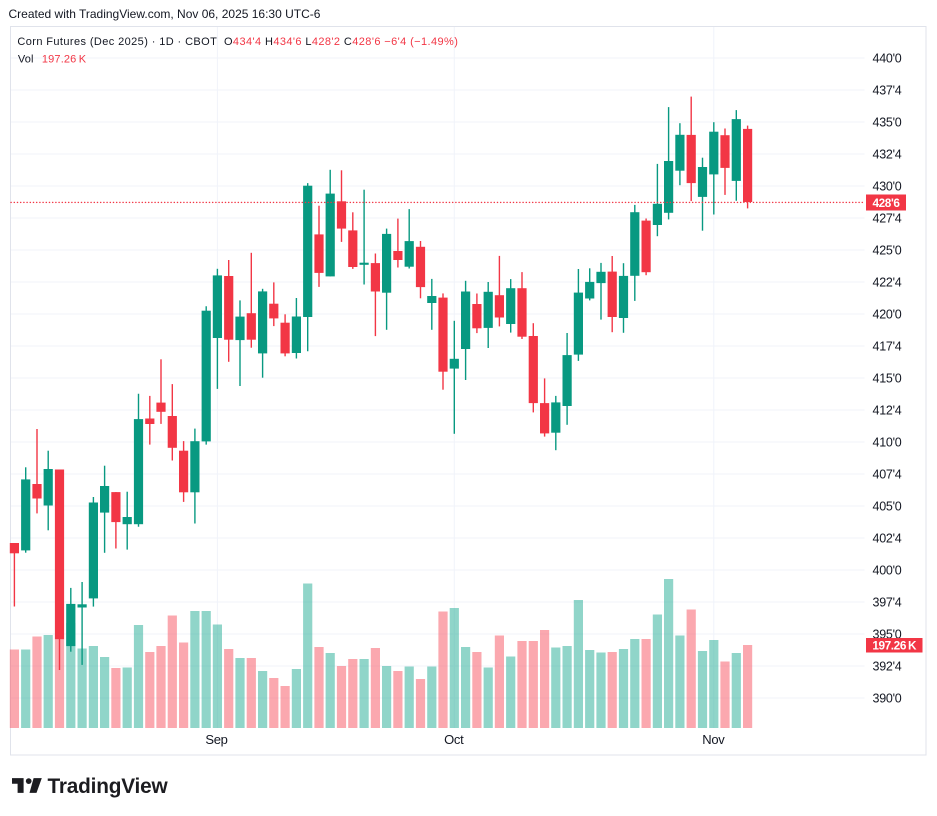 This screenshot has height=816, width=937. What do you see at coordinates (886, 203) in the screenshot?
I see `svg-text: 428'6` at bounding box center [886, 203].